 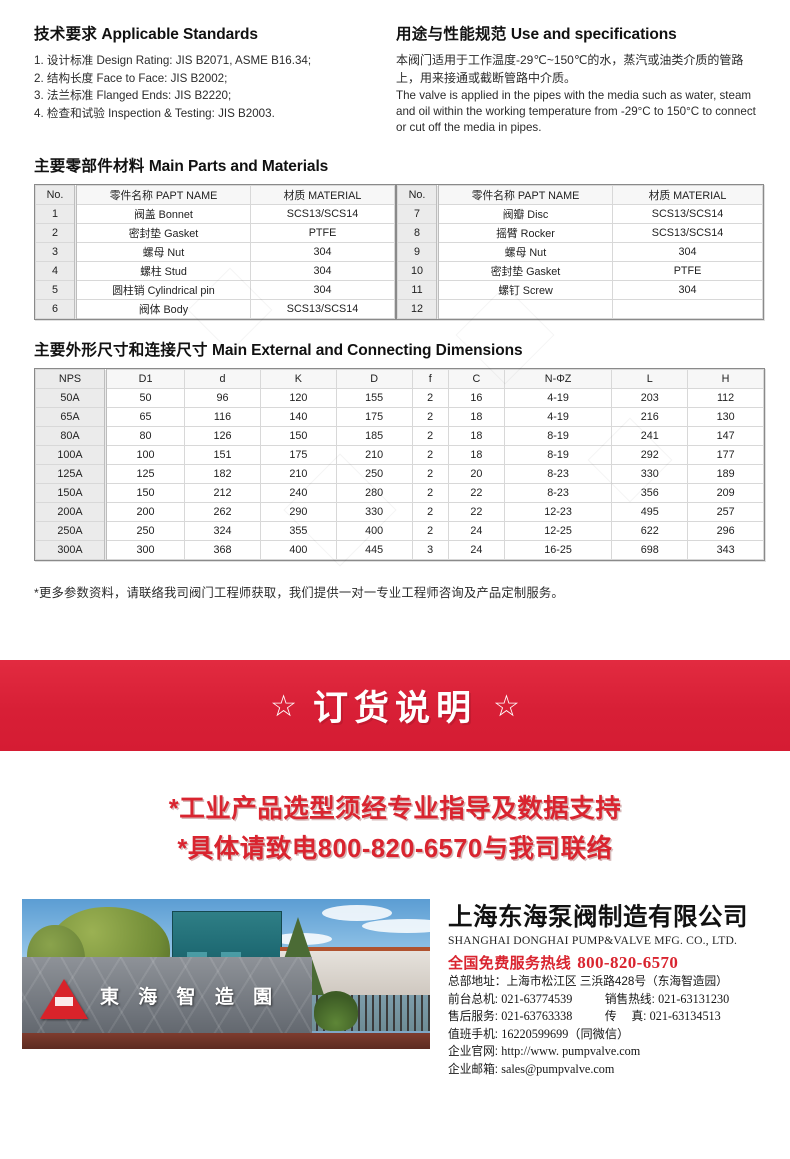 What do you see at coordinates (71, 398) in the screenshot?
I see `cell-nps: 50A` at bounding box center [71, 398].